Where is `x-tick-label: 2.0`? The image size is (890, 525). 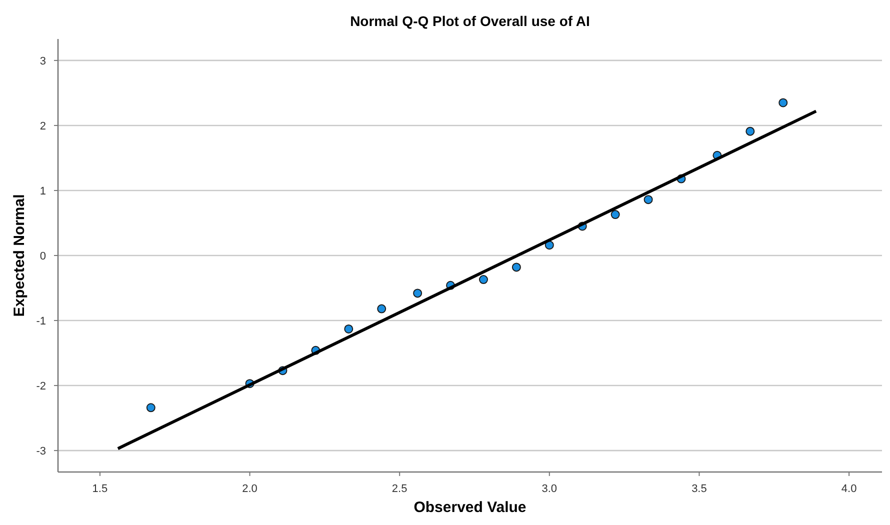
x-tick-label: 2.0 is located at coordinates (250, 489).